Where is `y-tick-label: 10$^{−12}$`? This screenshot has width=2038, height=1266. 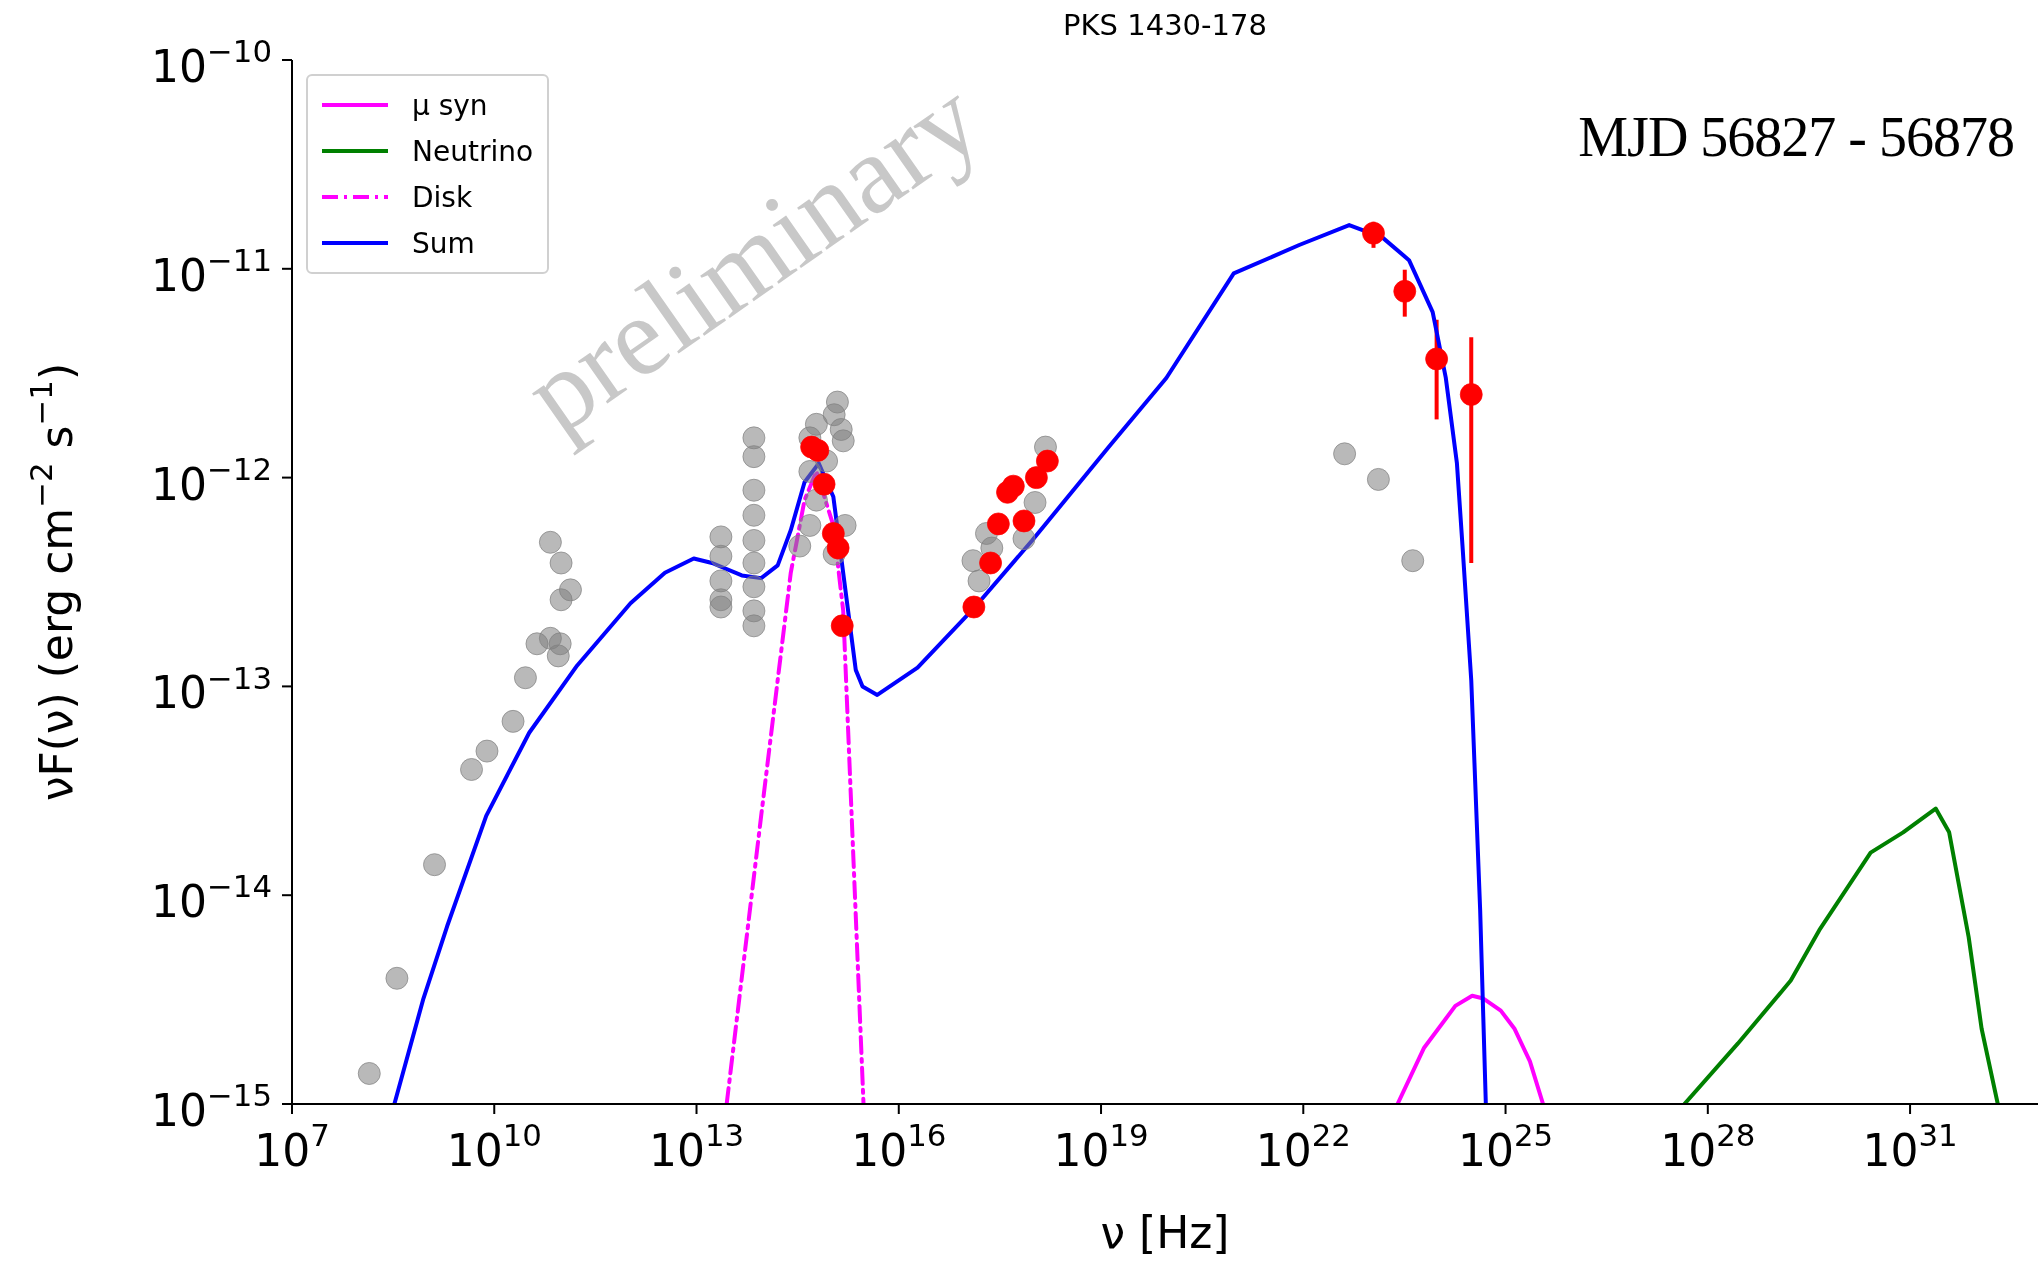 y-tick-label: 10$^{−12}$ is located at coordinates (211, 480).